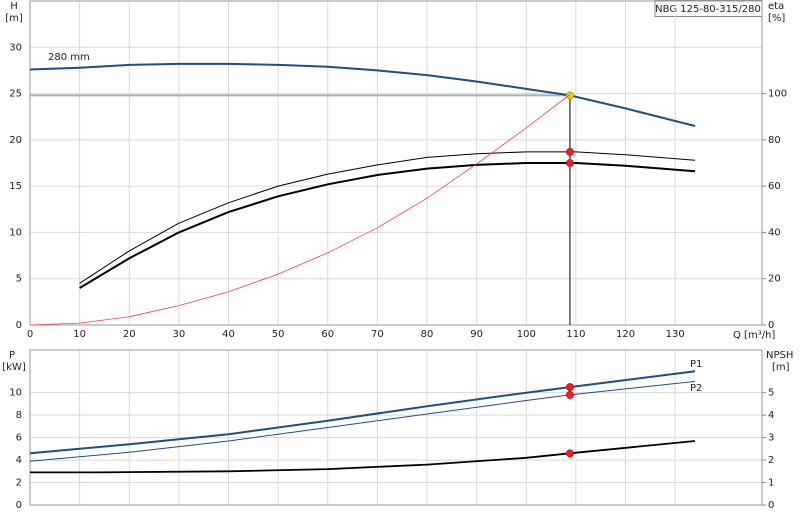  I want to click on y2-tick-label: 20, so click(774, 279).